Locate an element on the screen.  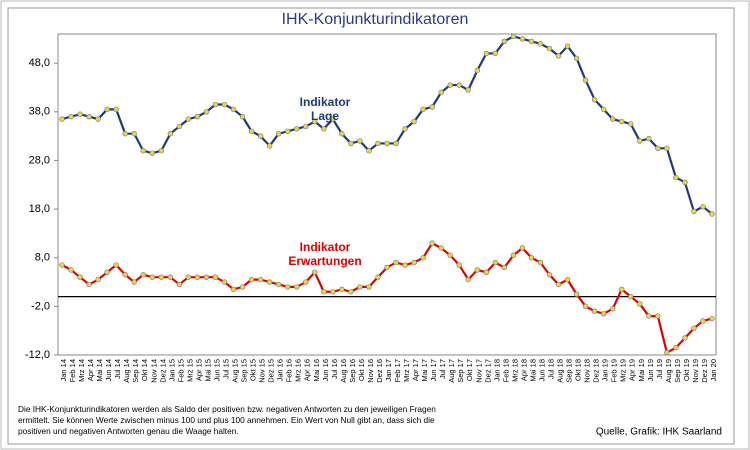
x-tick-label: Jul 17 is located at coordinates (442, 369).